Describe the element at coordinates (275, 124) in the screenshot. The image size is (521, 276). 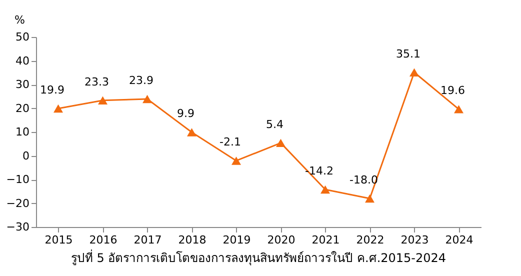
I see `data-label: 5.4` at that location.